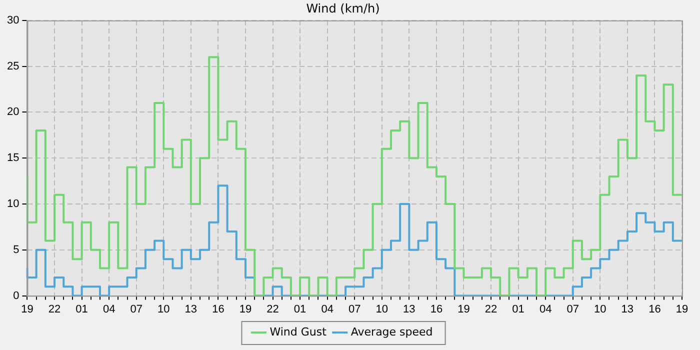  Describe the element at coordinates (16, 250) in the screenshot. I see `y-tick-label: 5` at that location.